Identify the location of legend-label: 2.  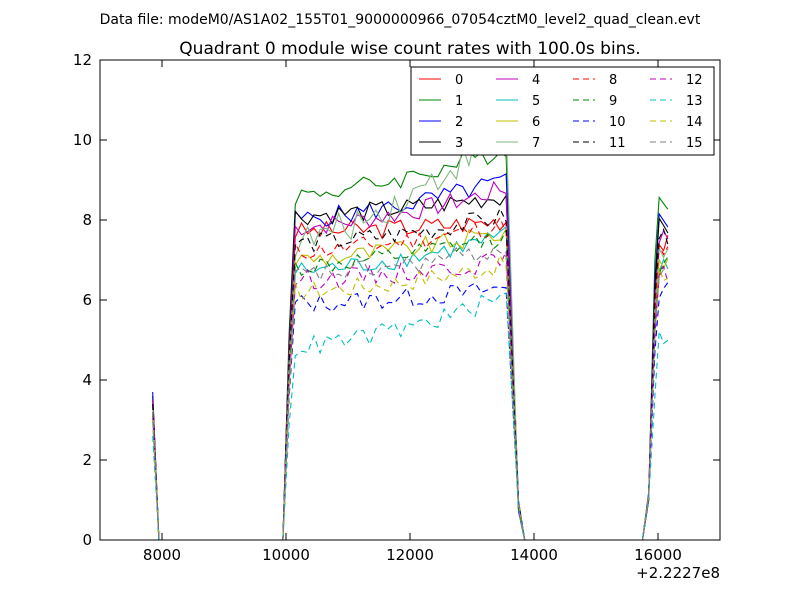
(459, 122).